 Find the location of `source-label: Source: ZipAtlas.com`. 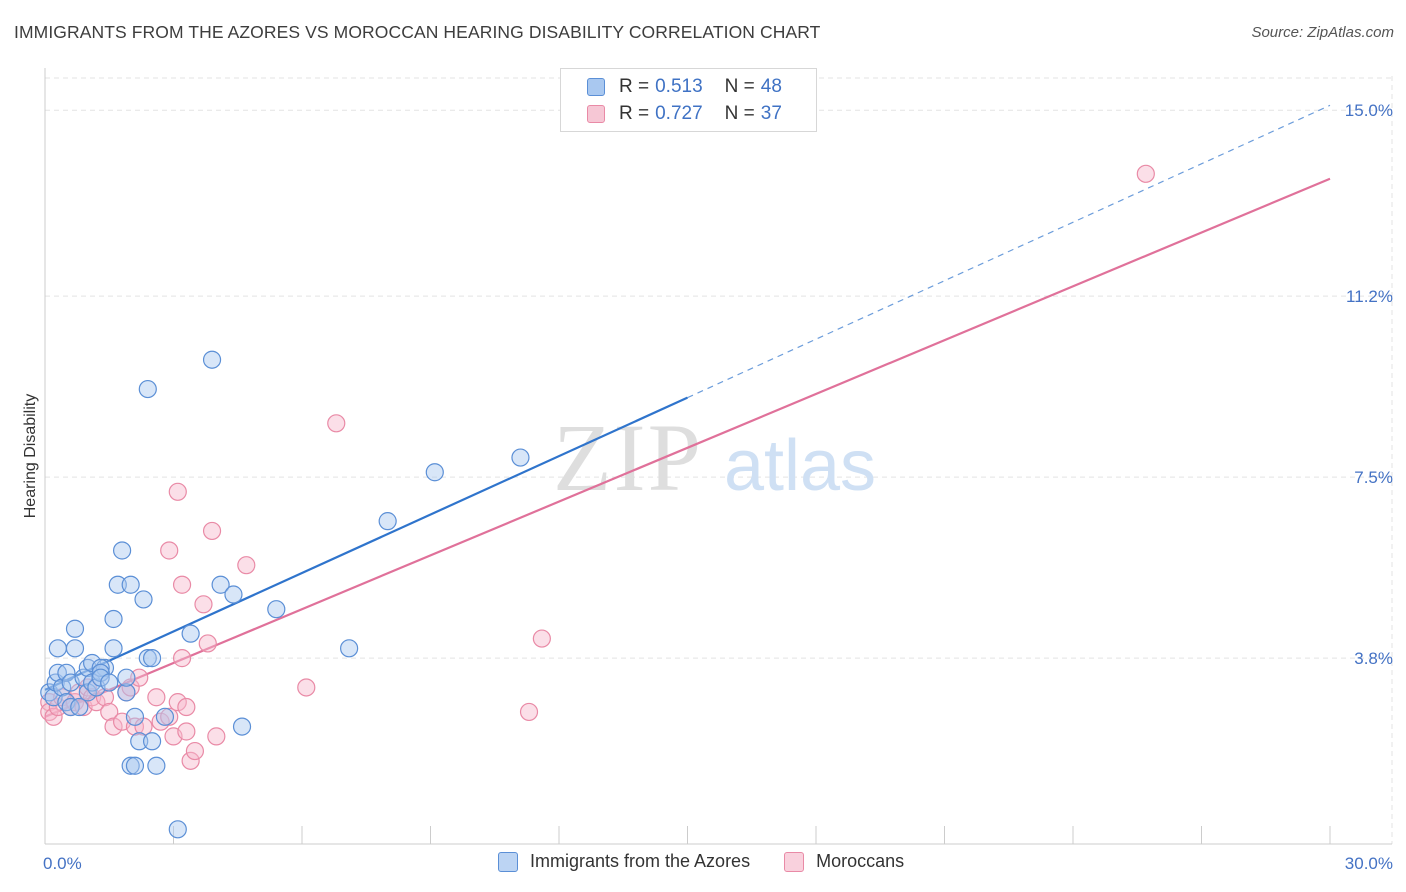

source-label: Source: ZipAtlas.com is located at coordinates (1322, 32).